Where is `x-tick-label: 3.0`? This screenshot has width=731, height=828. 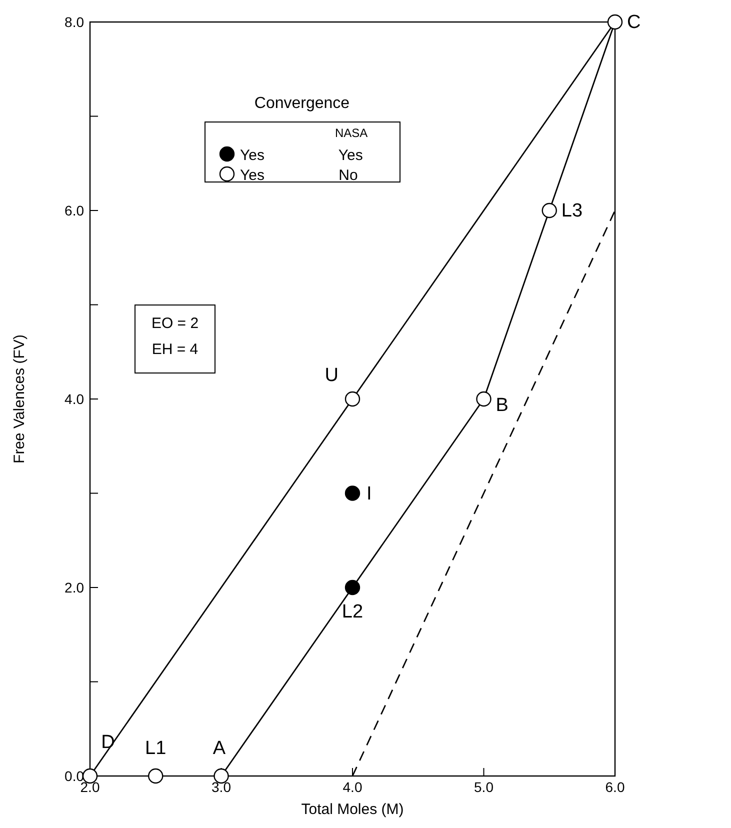
x-tick-label: 3.0 is located at coordinates (222, 787).